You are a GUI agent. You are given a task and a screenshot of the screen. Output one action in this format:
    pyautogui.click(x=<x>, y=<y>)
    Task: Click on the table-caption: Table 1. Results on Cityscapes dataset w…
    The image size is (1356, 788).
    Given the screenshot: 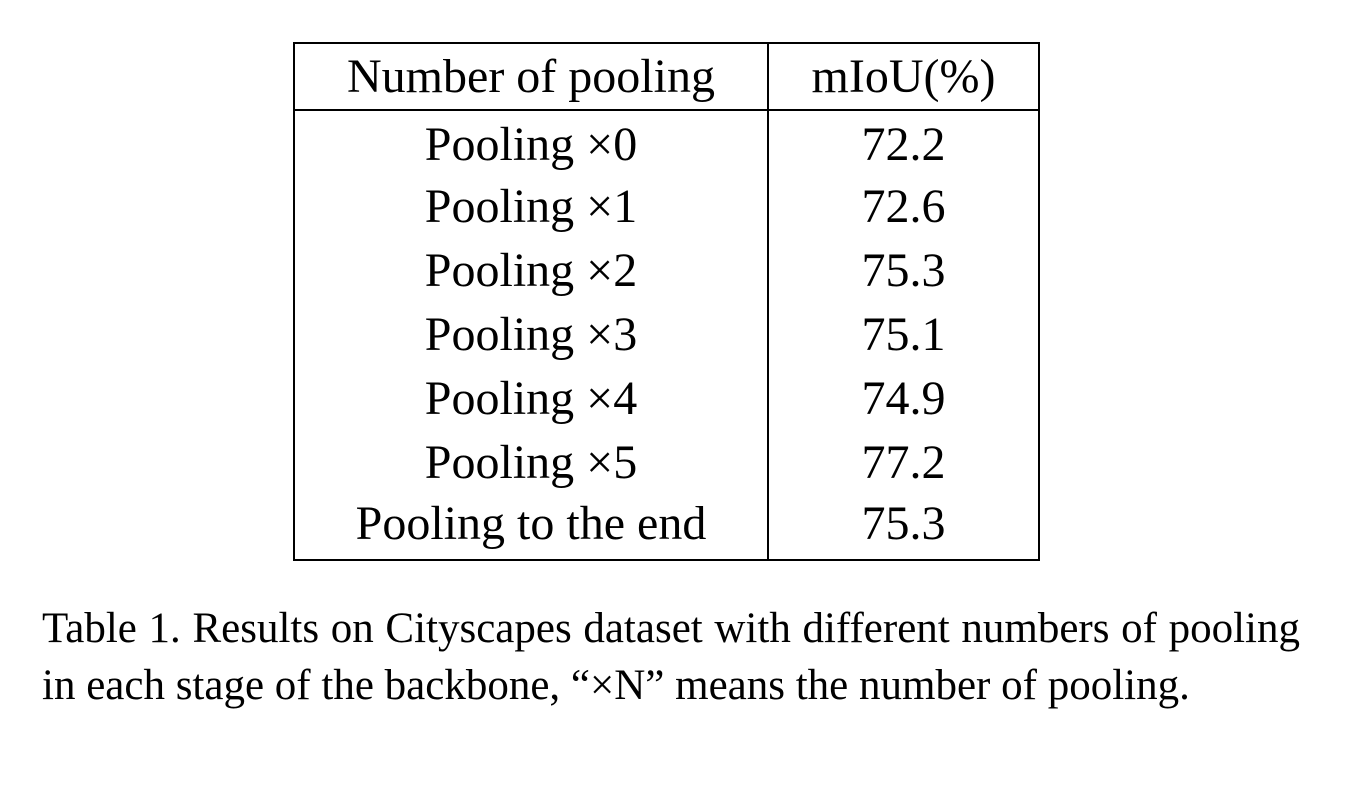 What is the action you would take?
    pyautogui.click(x=671, y=657)
    